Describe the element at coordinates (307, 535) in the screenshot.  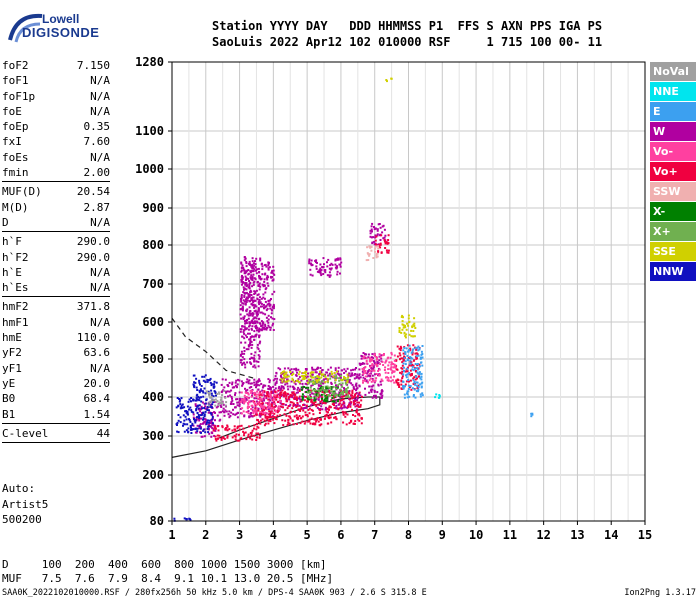
I see `x-tick-label: 5` at that location.